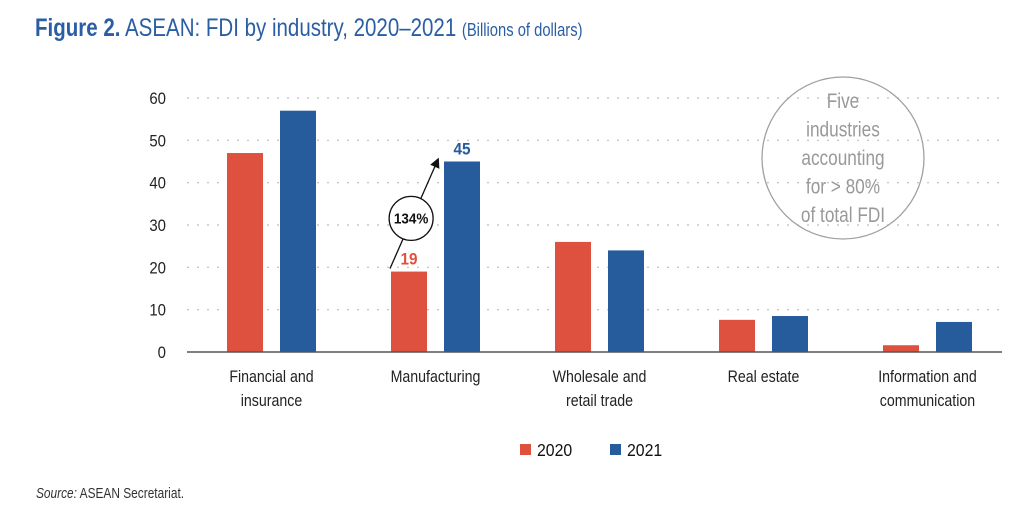 This screenshot has width=1024, height=511. Describe the element at coordinates (764, 377) in the screenshot. I see `category-label: Real estate` at that location.